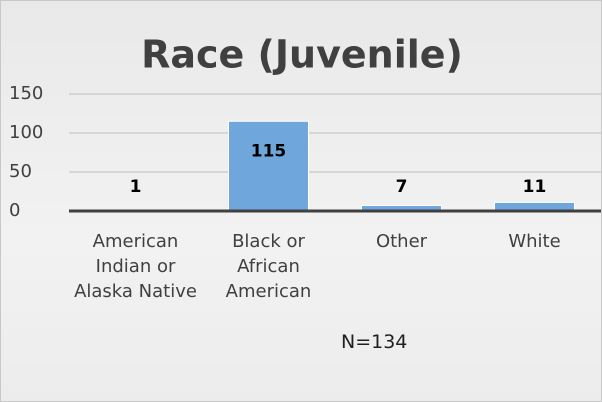 The height and width of the screenshot is (402, 602). I want to click on x-tick-label: White, so click(534, 241).